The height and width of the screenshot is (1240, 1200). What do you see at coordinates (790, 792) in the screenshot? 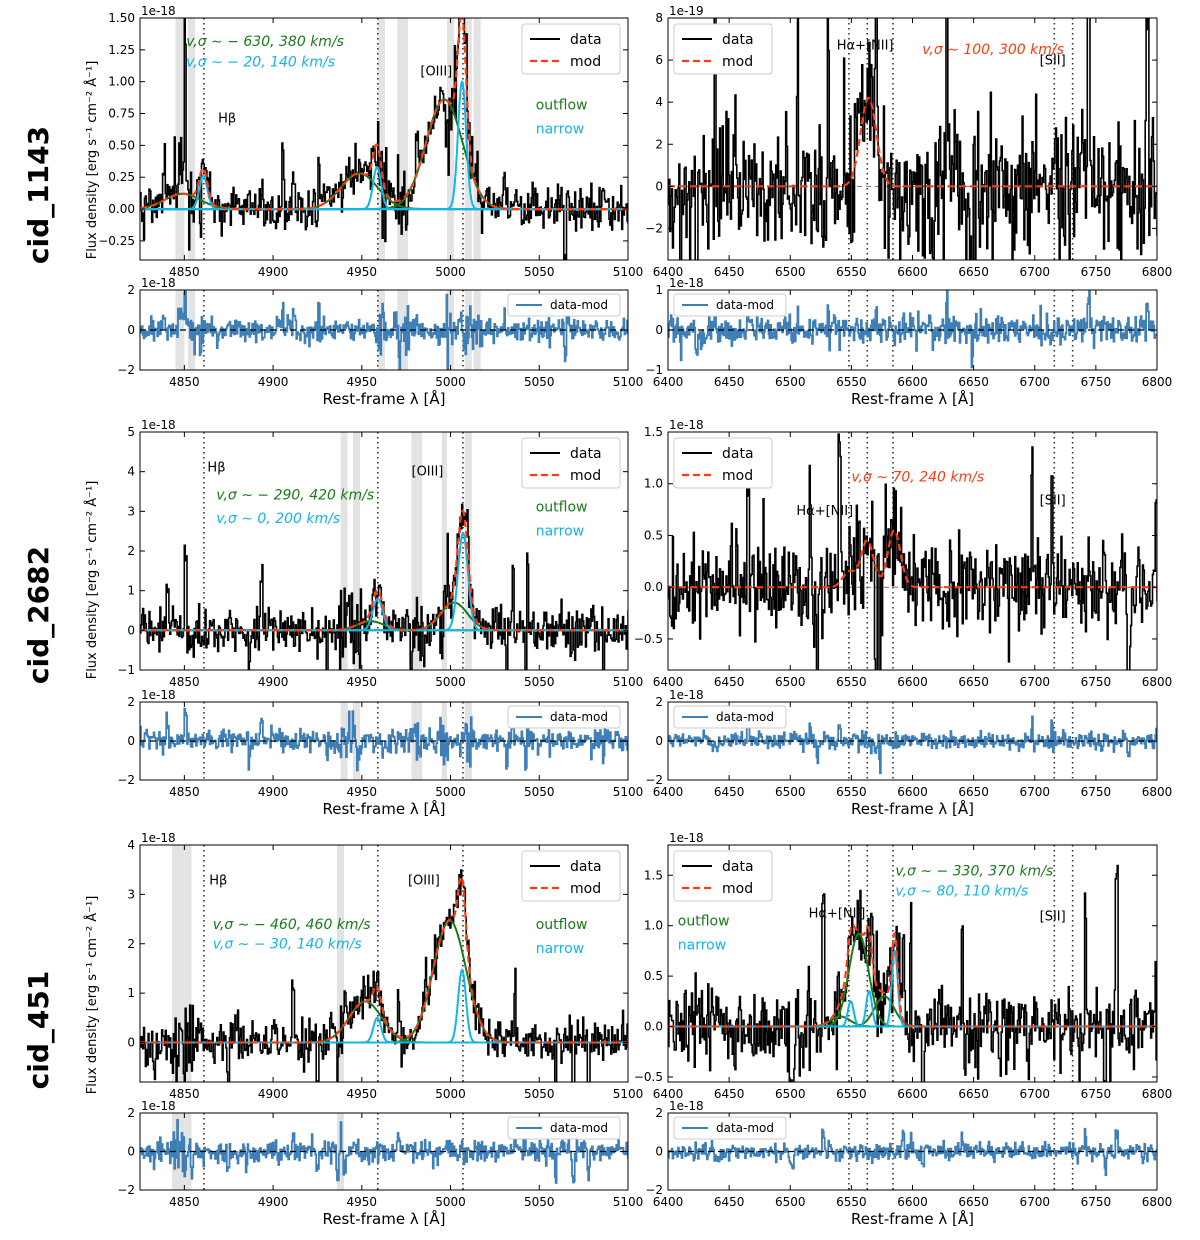
I see `residual-x-tick-label: 6500` at bounding box center [790, 792].